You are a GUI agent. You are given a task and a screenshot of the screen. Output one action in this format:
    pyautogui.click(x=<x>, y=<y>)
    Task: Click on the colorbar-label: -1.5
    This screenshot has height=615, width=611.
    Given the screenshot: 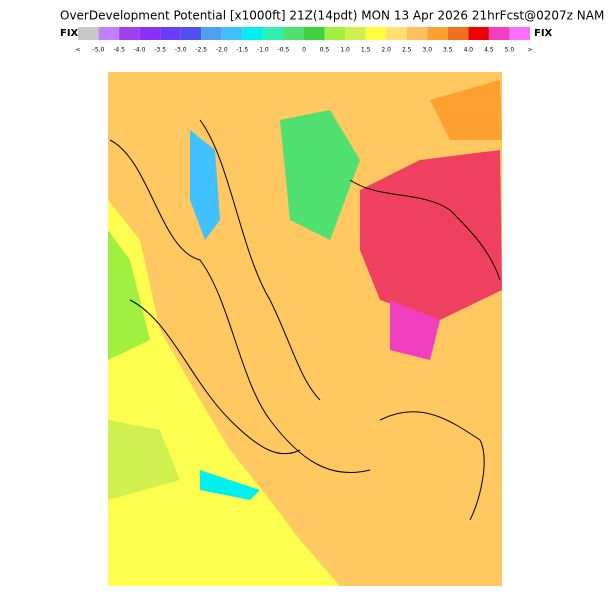 What is the action you would take?
    pyautogui.click(x=243, y=50)
    